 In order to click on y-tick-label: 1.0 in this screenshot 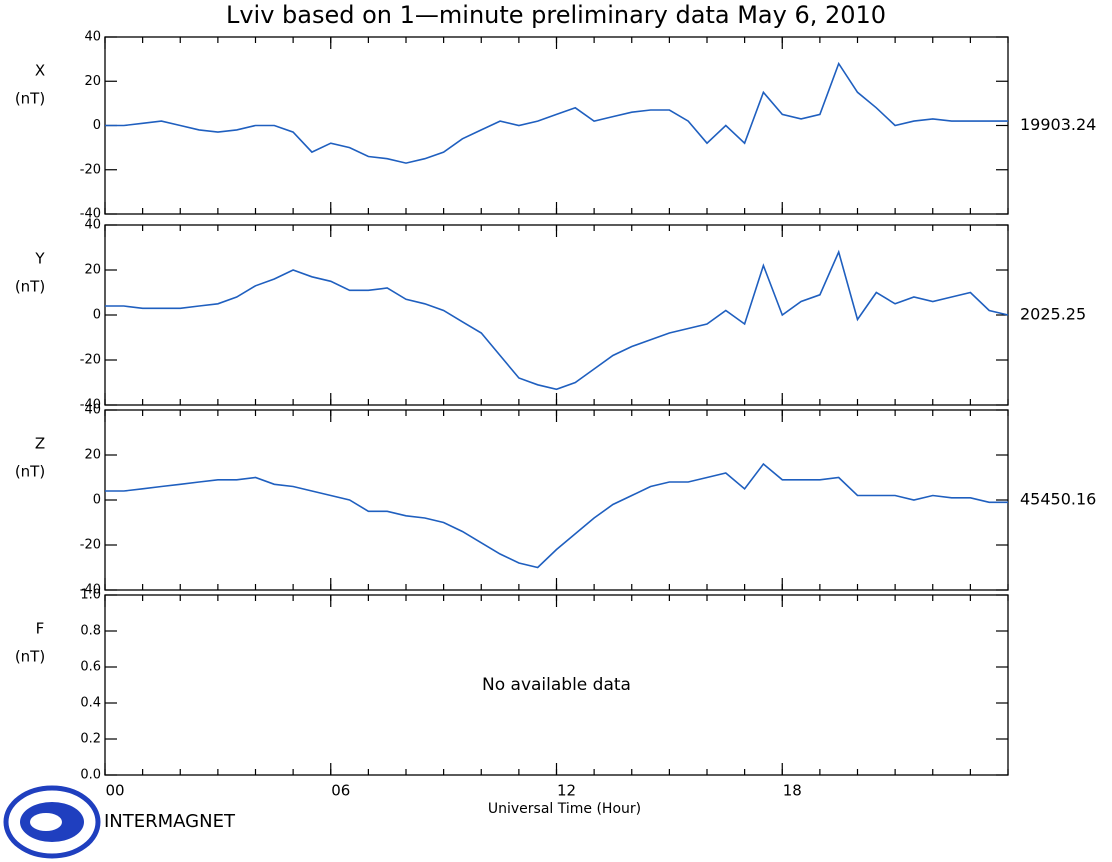, I will do `click(90, 595)`.